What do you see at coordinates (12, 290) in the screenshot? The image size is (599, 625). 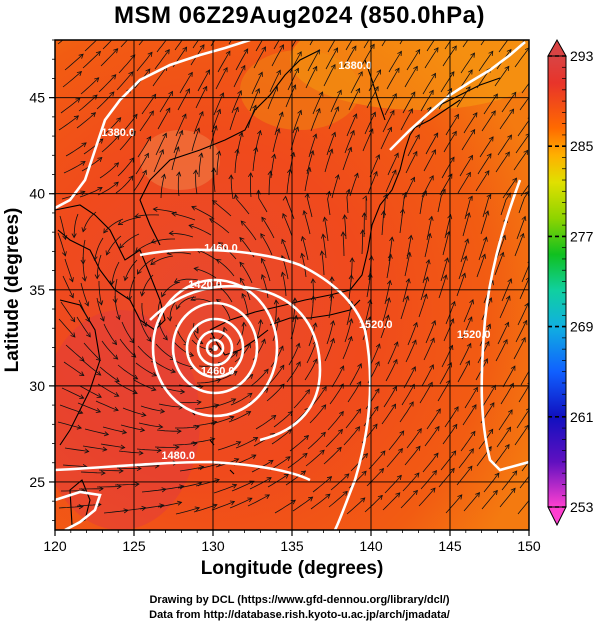 I see `y-axis-label: Latitude (degrees)` at bounding box center [12, 290].